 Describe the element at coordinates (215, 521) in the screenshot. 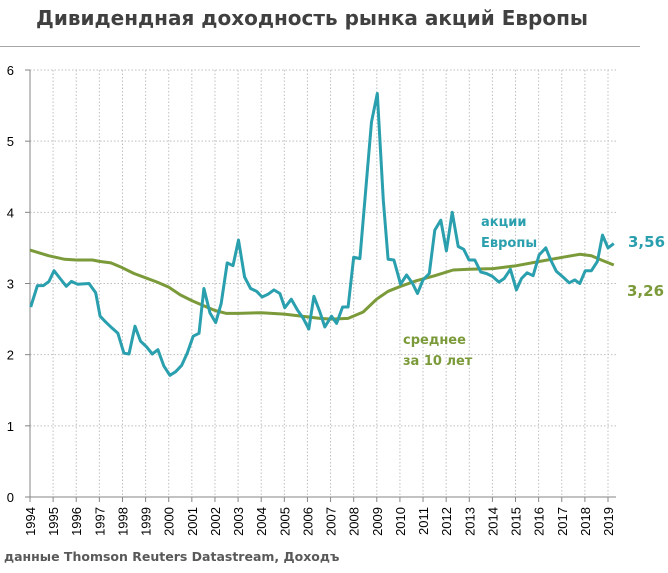

I see `x-tick-label: 2002` at that location.